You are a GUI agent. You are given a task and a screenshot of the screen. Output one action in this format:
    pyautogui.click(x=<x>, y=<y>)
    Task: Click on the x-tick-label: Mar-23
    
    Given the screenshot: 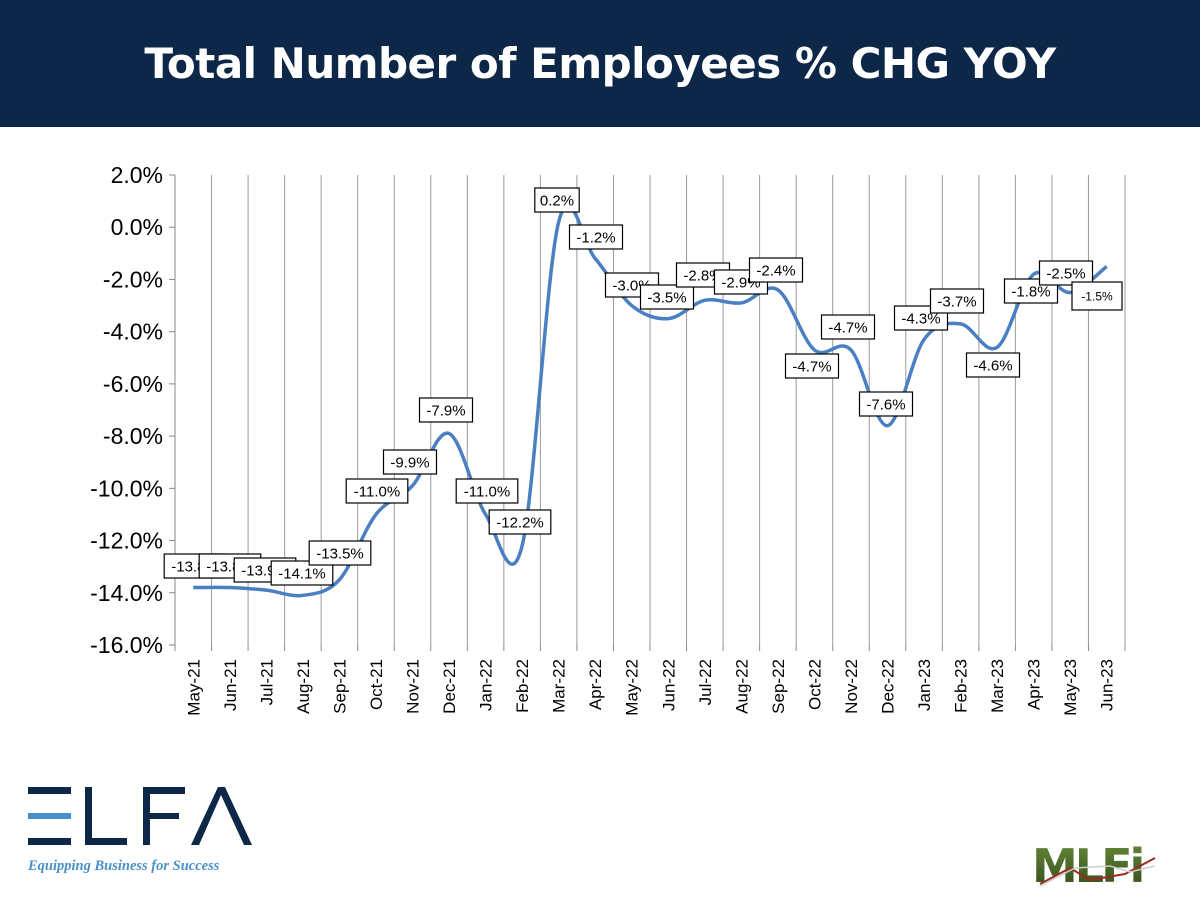 What is the action you would take?
    pyautogui.click(x=997, y=686)
    